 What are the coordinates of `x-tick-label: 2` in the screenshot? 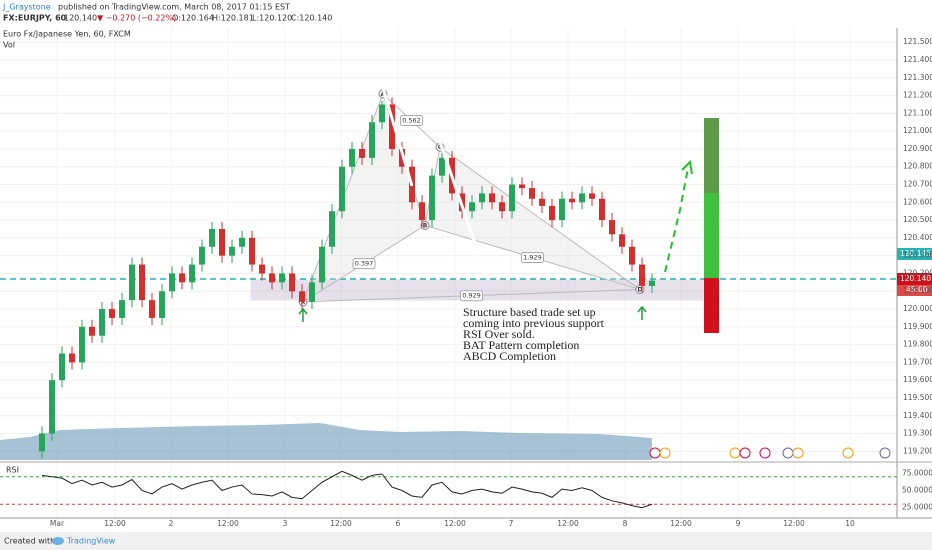 It's located at (171, 523).